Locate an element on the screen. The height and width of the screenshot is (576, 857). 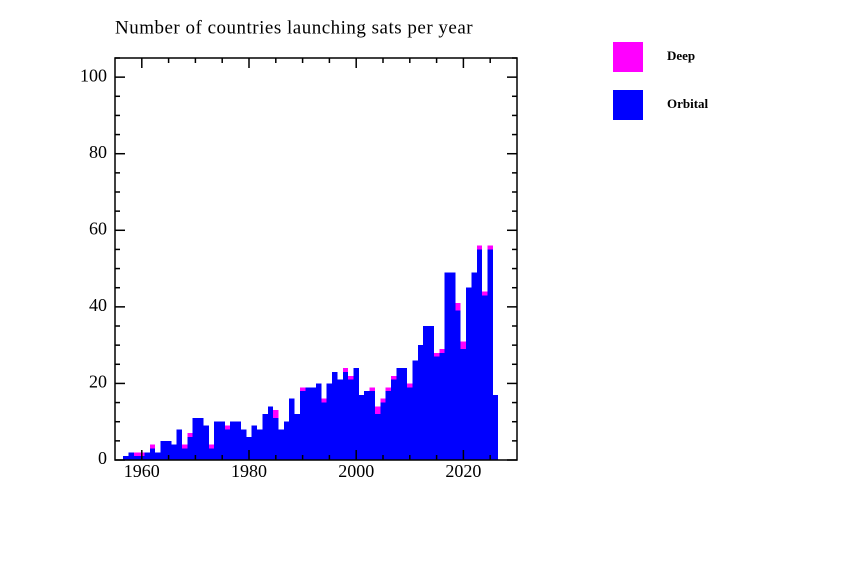
y-tick-label: 0 is located at coordinates (102, 458).